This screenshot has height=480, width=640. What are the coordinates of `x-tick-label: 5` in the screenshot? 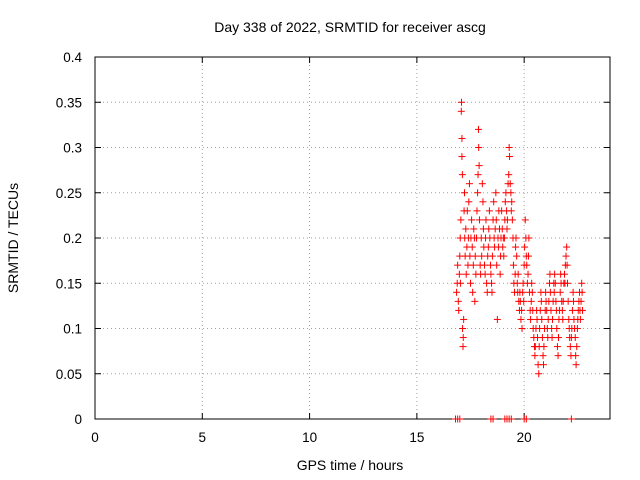 It's located at (203, 437).